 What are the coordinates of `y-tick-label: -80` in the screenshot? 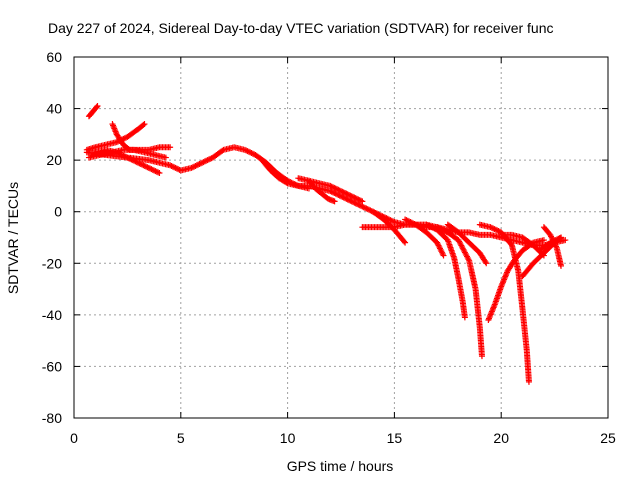 It's located at (52, 418).